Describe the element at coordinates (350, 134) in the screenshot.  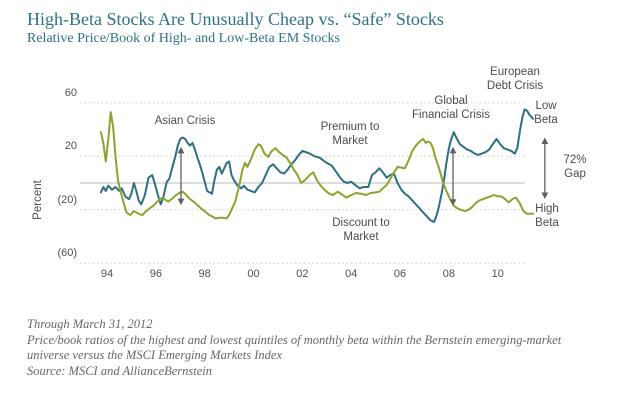
I see `annotation-premium-to-market: Premium to Market` at that location.